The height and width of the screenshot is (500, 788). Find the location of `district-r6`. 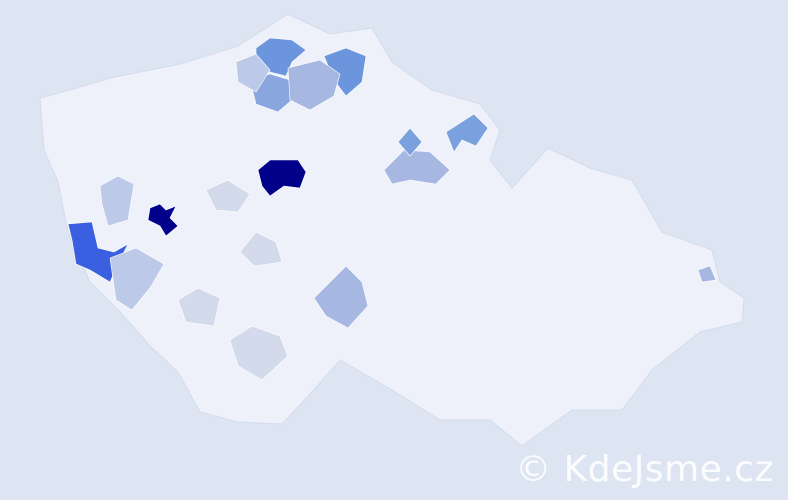

district-r6 is located at coordinates (467, 133).